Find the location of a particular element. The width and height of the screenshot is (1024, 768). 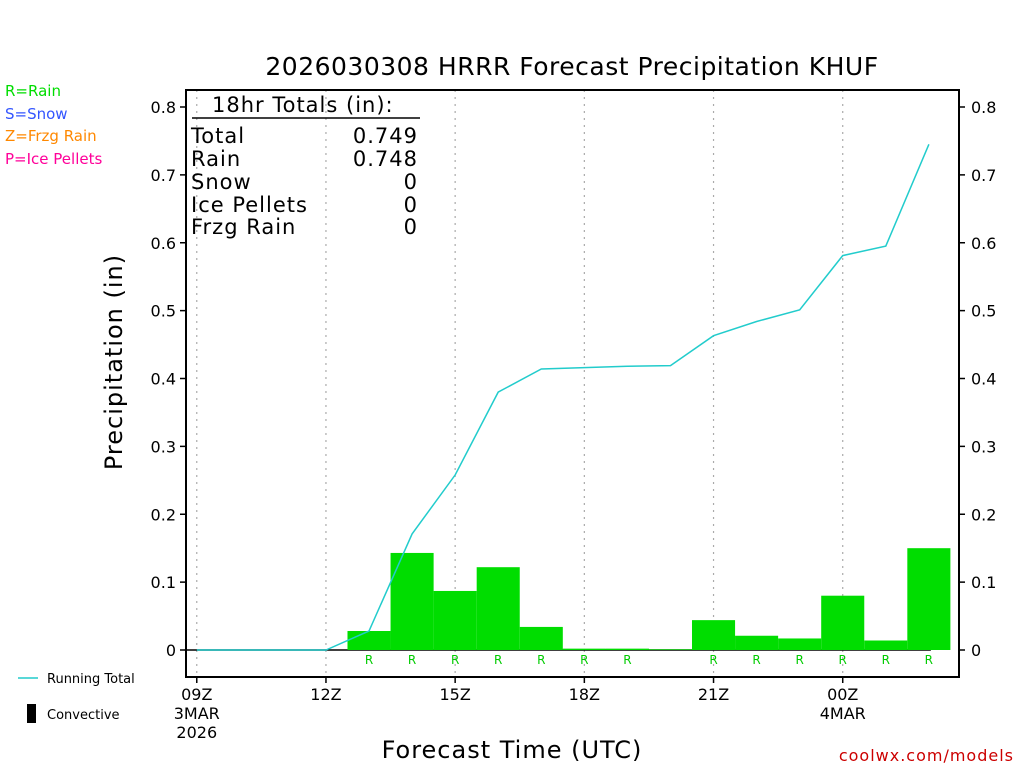

y-tick-label-left: 0.6 is located at coordinates (163, 243).